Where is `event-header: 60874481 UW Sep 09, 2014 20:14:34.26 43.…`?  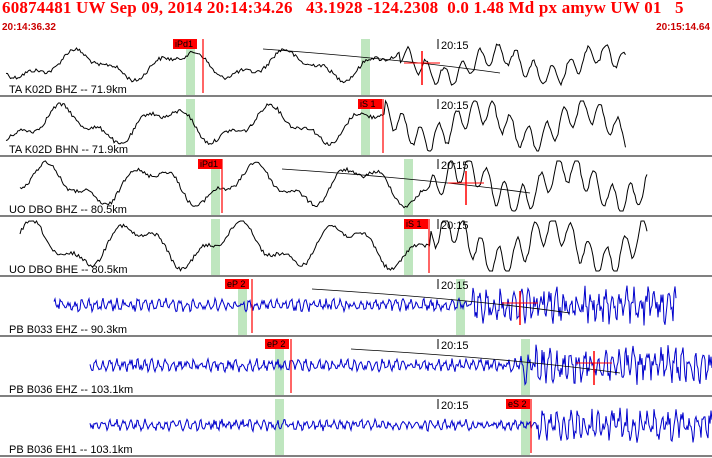
event-header: 60874481 UW Sep 09, 2014 20:14:34.26 43.… is located at coordinates (356, 18).